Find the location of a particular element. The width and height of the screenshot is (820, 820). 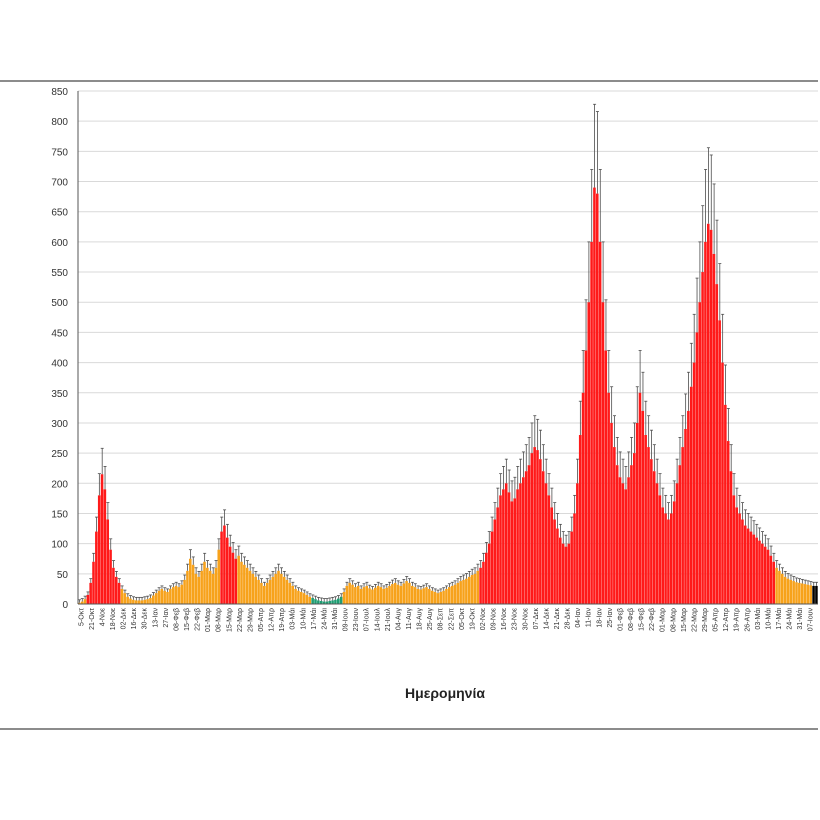

x-tick-label: 17-Μάι is located at coordinates (314, 619).